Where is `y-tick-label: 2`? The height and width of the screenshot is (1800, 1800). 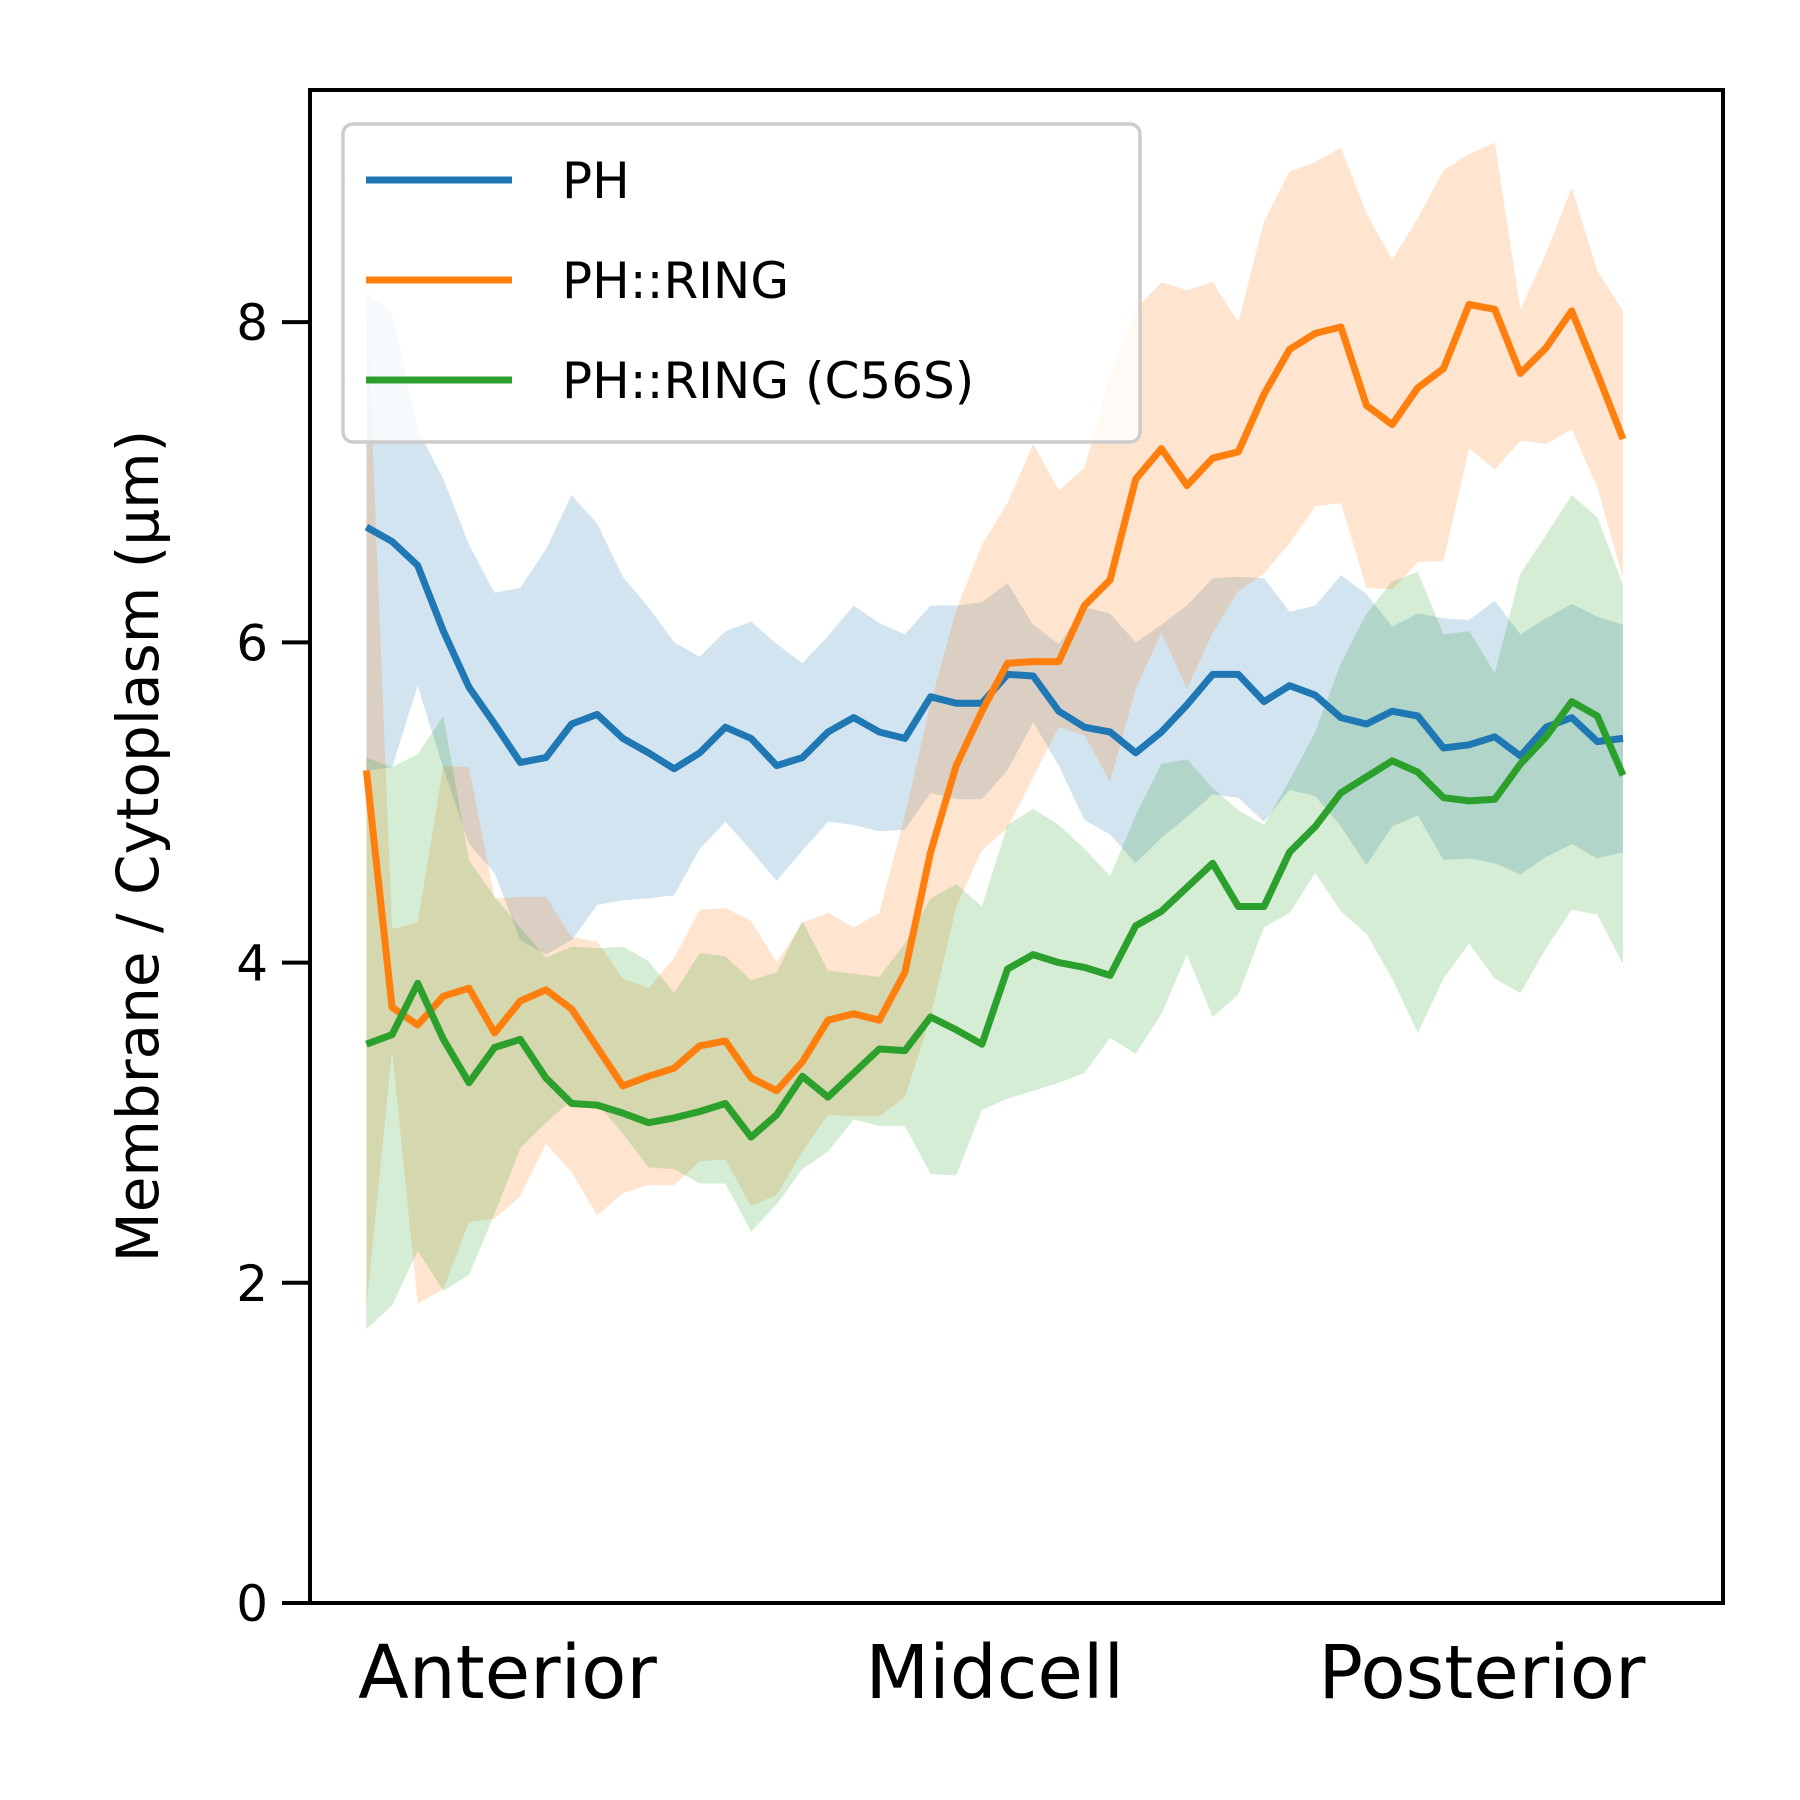 y-tick-label: 2 is located at coordinates (252, 1284).